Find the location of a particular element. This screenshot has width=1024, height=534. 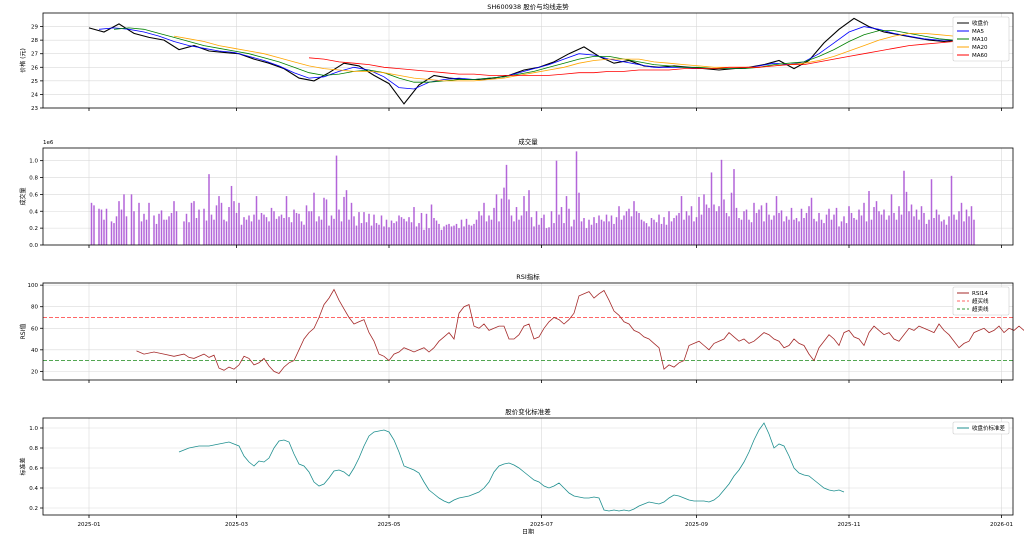

series-line-close is located at coordinates (531, 61).